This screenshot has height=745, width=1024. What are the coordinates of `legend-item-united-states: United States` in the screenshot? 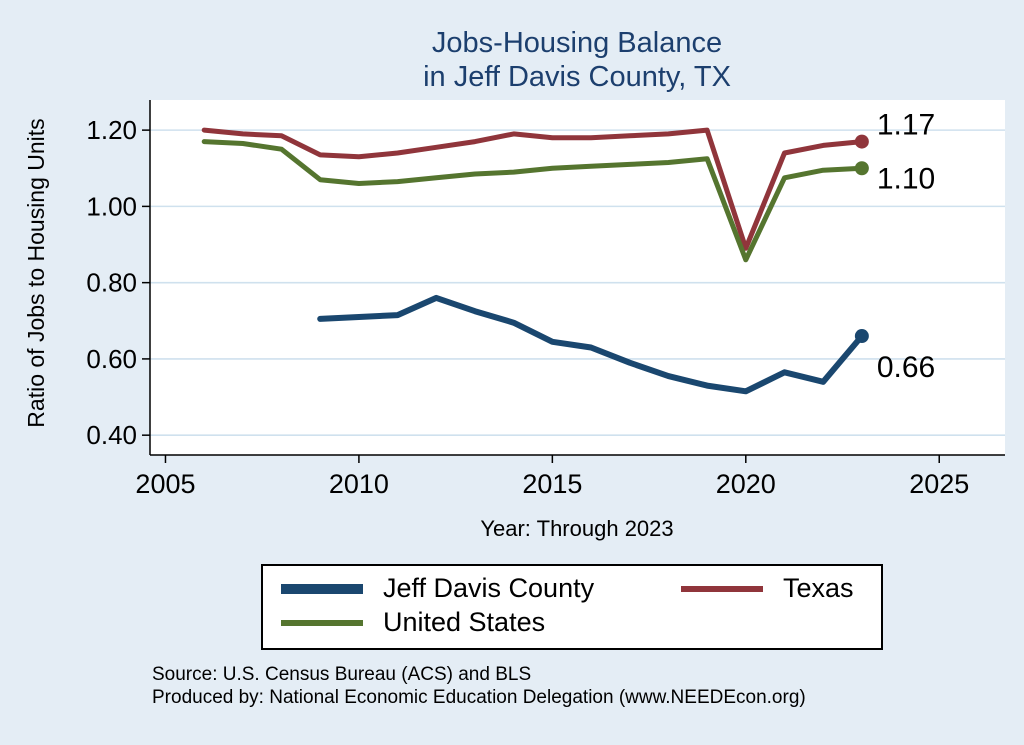 It's located at (481, 622).